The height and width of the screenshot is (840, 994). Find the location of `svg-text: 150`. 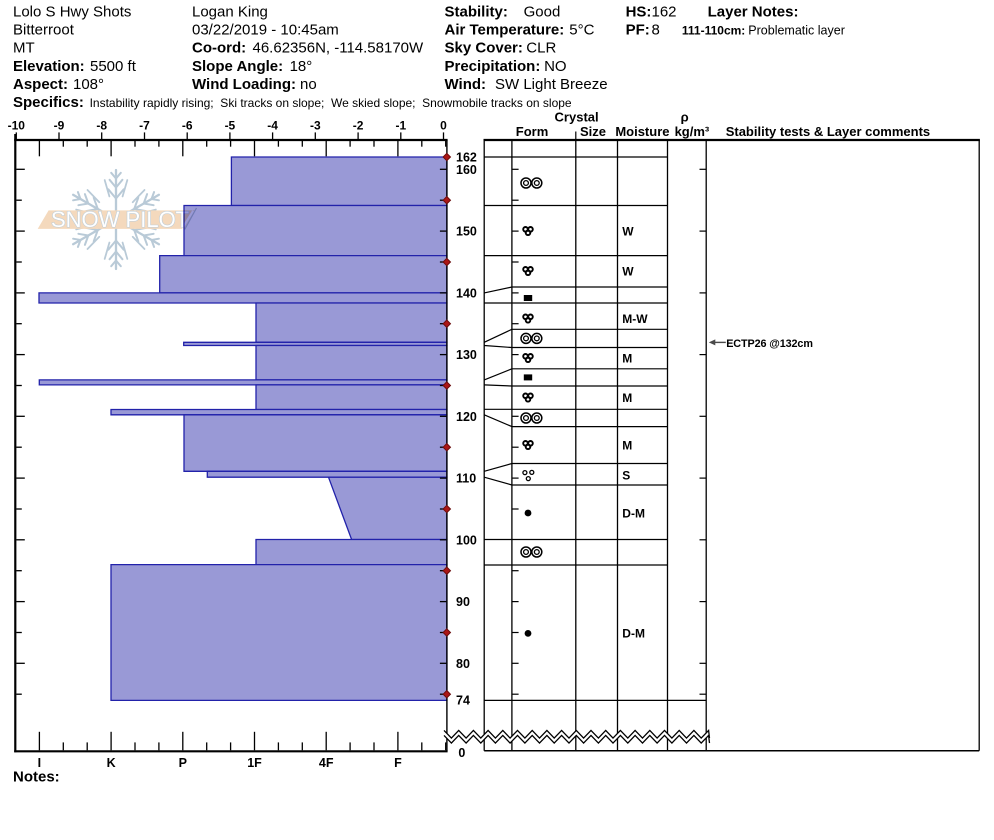

svg-text: 150 is located at coordinates (466, 232).